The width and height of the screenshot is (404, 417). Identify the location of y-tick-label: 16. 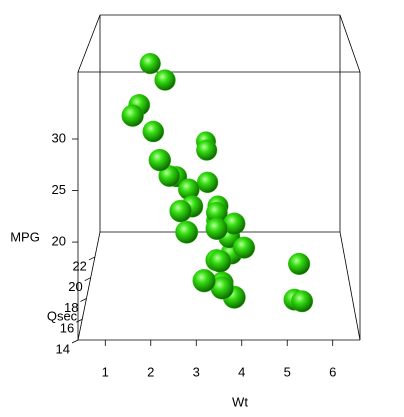
(67, 328).